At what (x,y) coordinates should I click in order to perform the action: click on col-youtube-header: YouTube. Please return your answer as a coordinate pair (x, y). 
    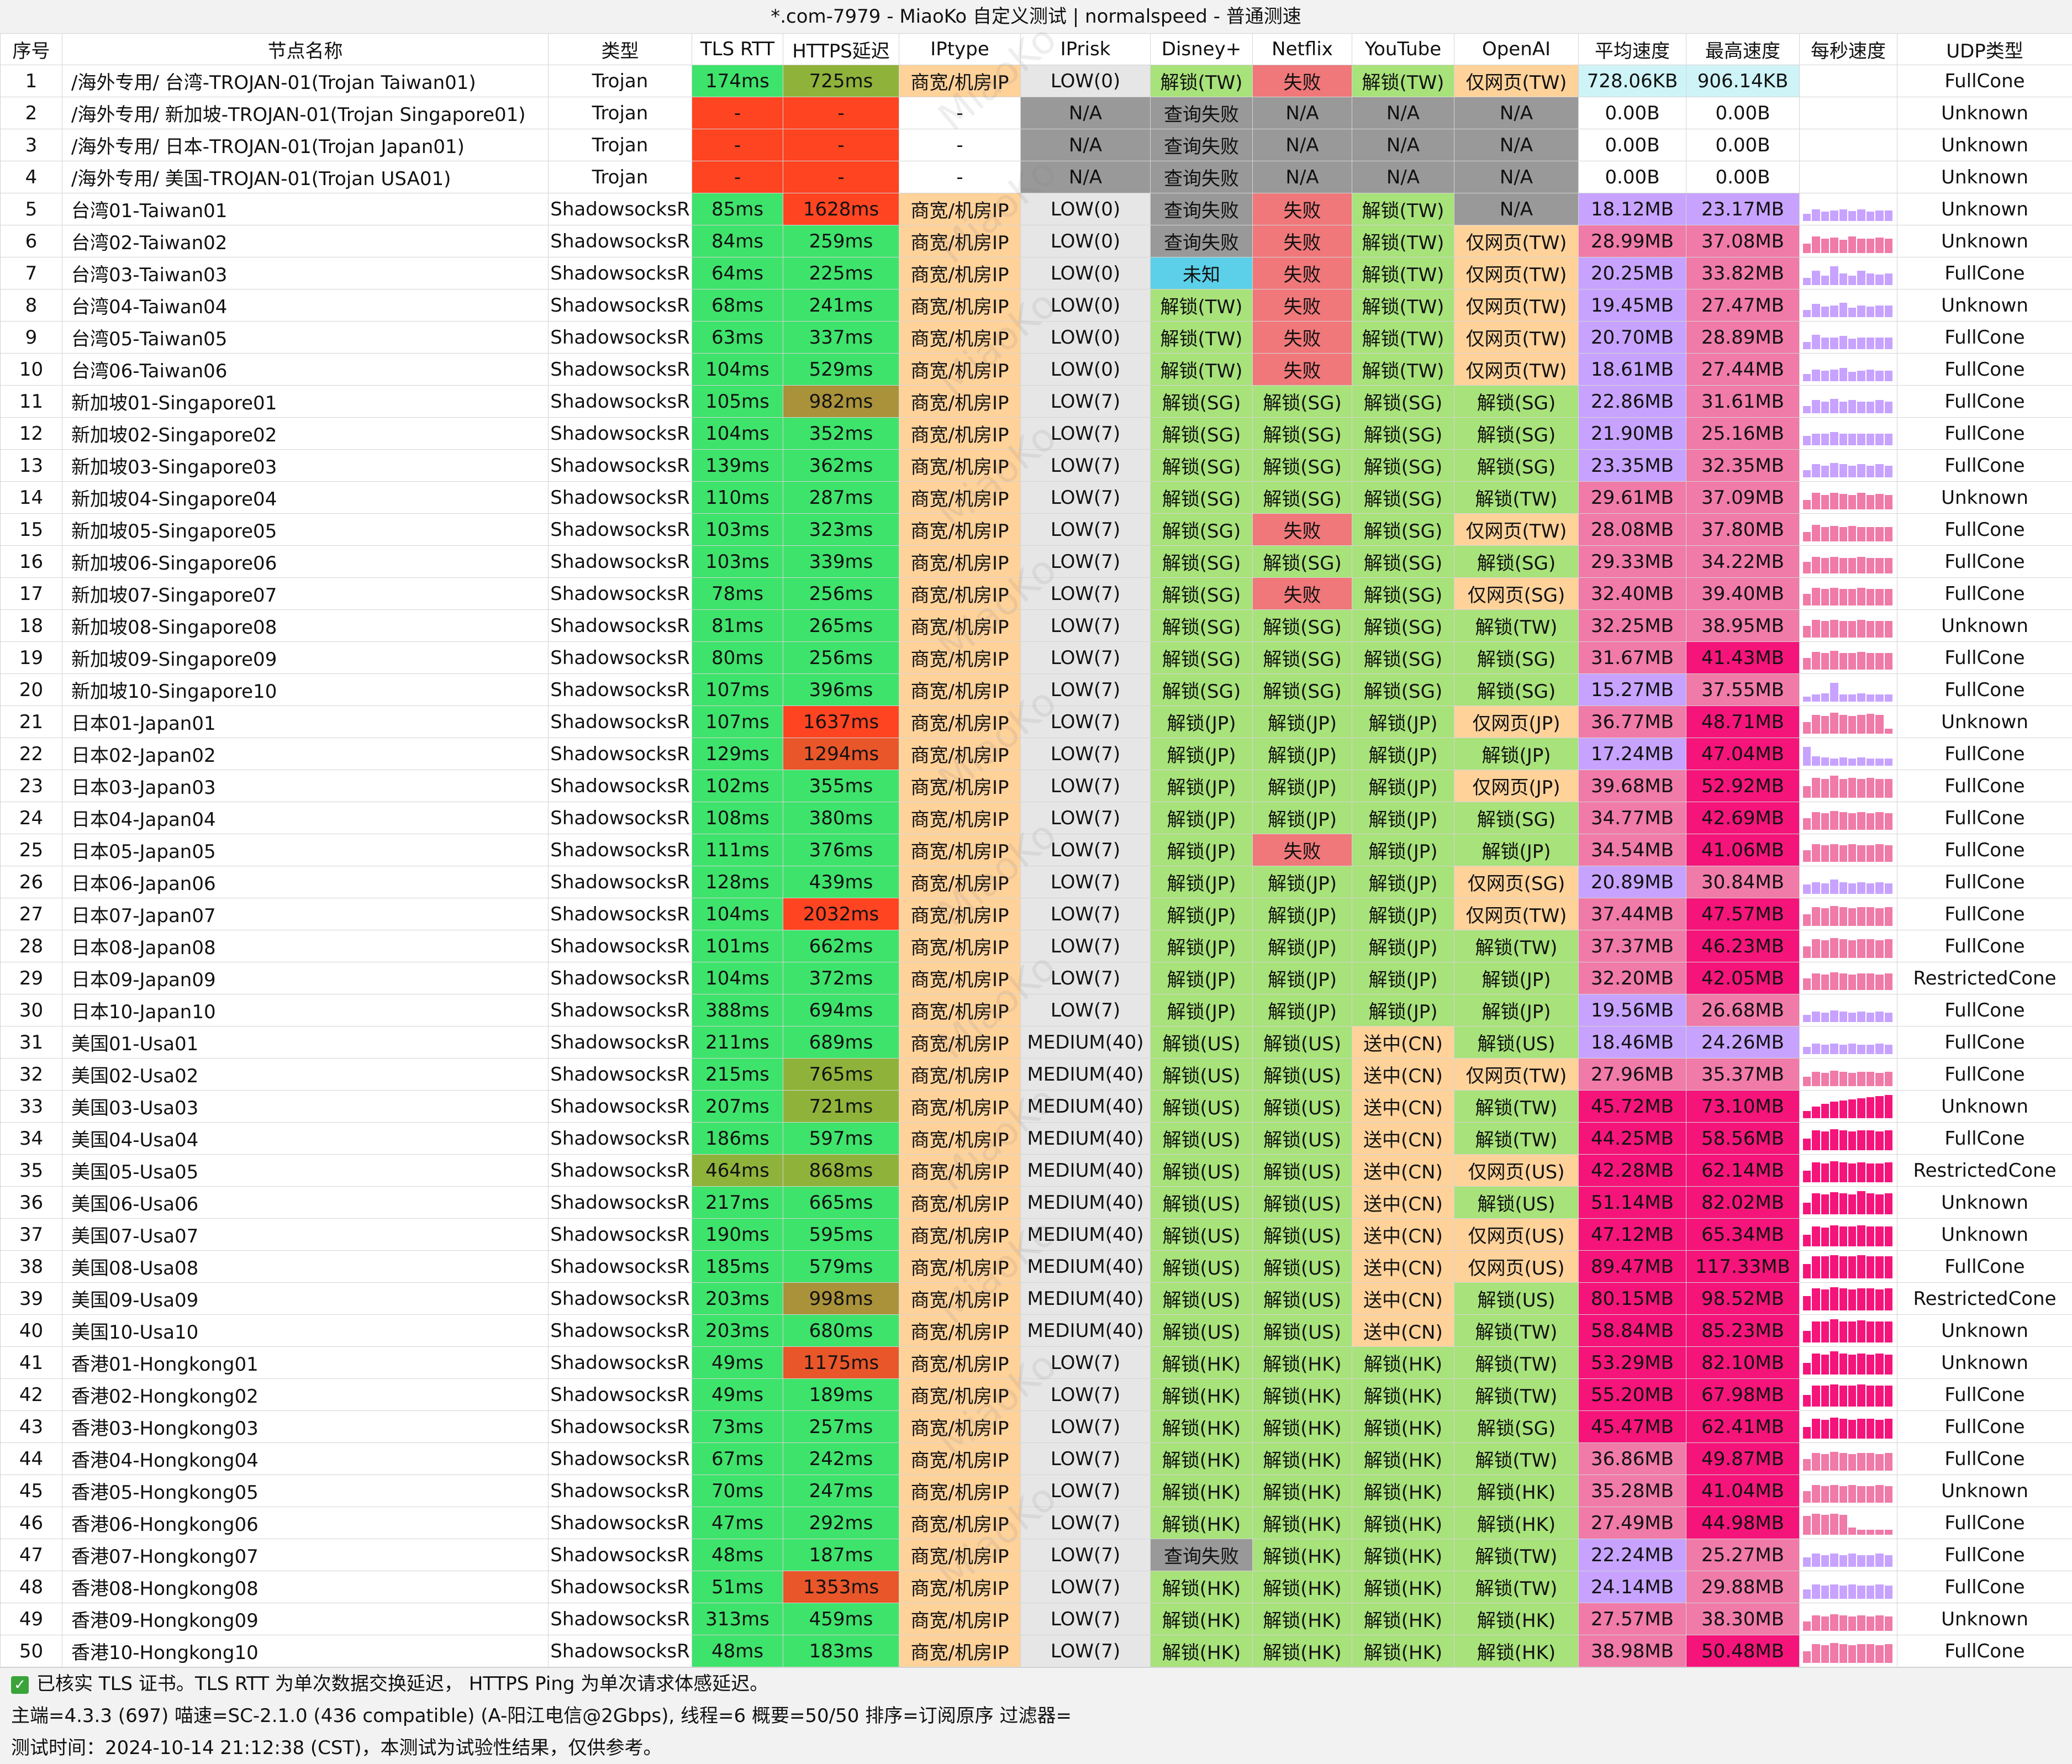
    Looking at the image, I should click on (1403, 49).